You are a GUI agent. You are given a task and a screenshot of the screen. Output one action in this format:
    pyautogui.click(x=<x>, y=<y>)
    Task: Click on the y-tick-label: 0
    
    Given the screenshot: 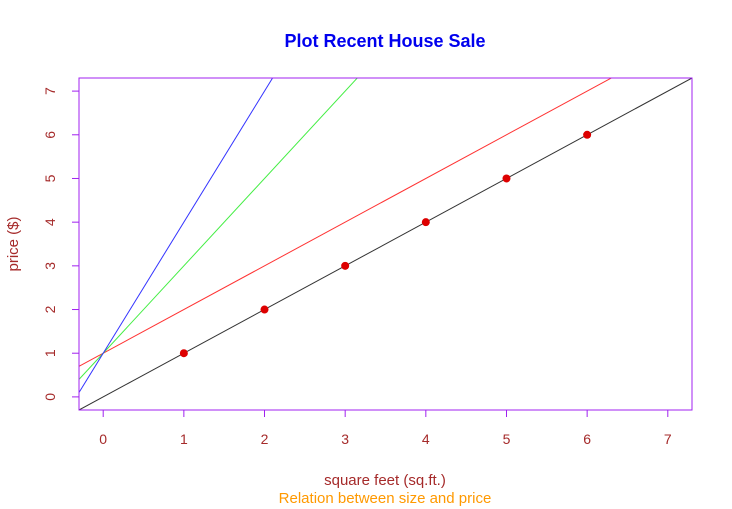 What is the action you would take?
    pyautogui.click(x=50, y=397)
    